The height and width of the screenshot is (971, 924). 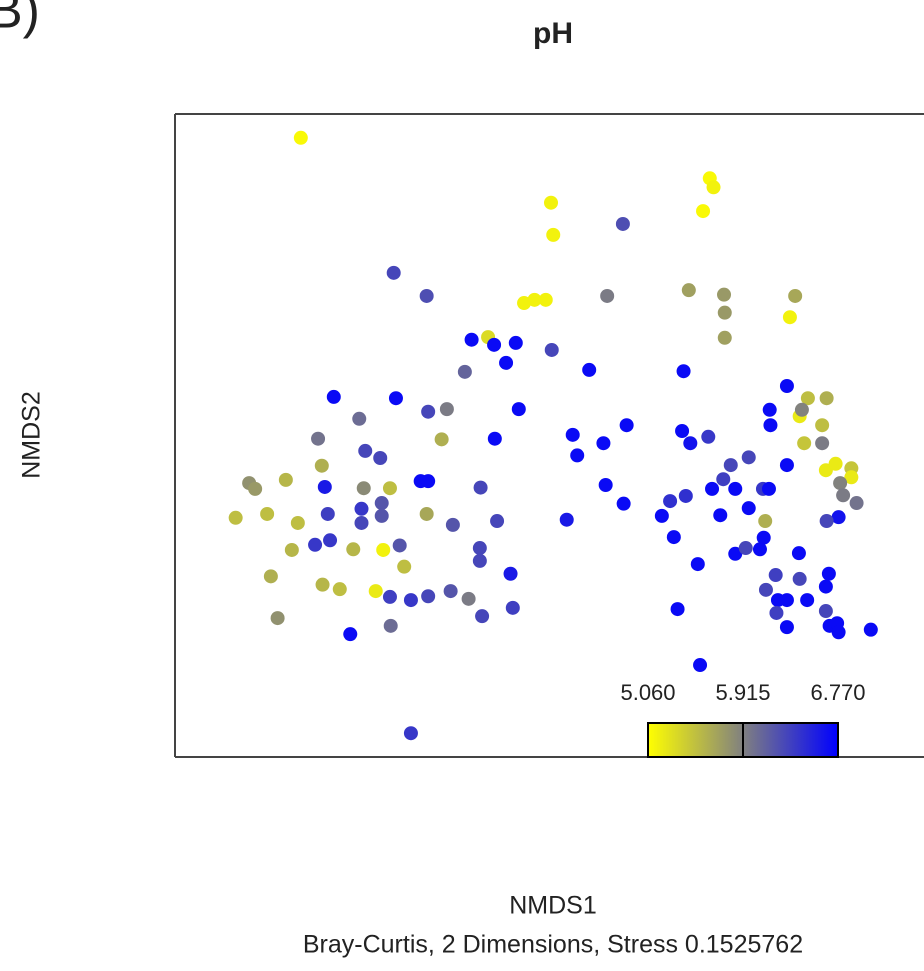 I want to click on y-axis-label: NMDS2, so click(x=32, y=435).